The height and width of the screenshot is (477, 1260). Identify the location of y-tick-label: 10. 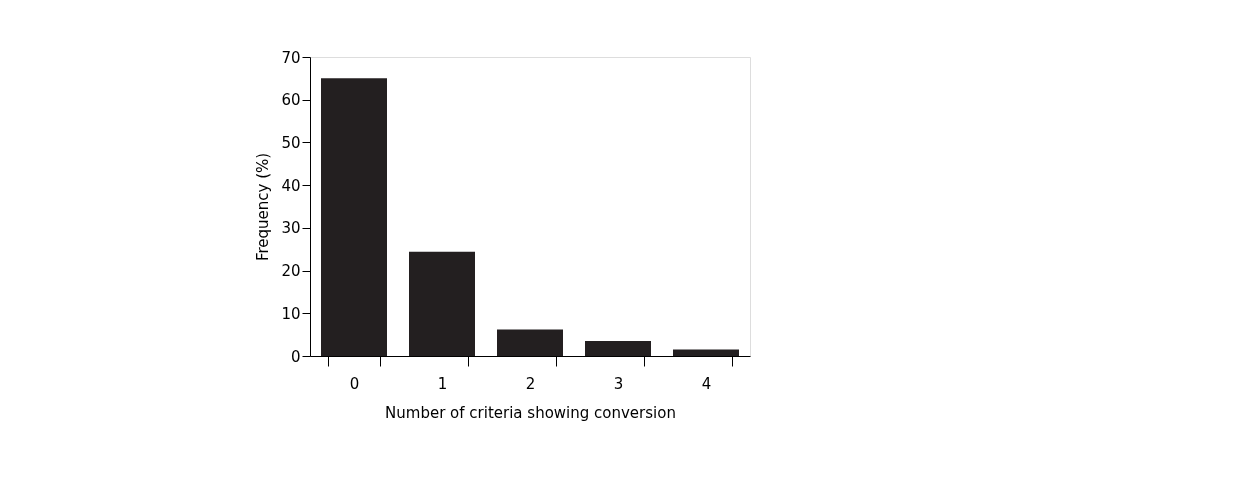
(291, 313).